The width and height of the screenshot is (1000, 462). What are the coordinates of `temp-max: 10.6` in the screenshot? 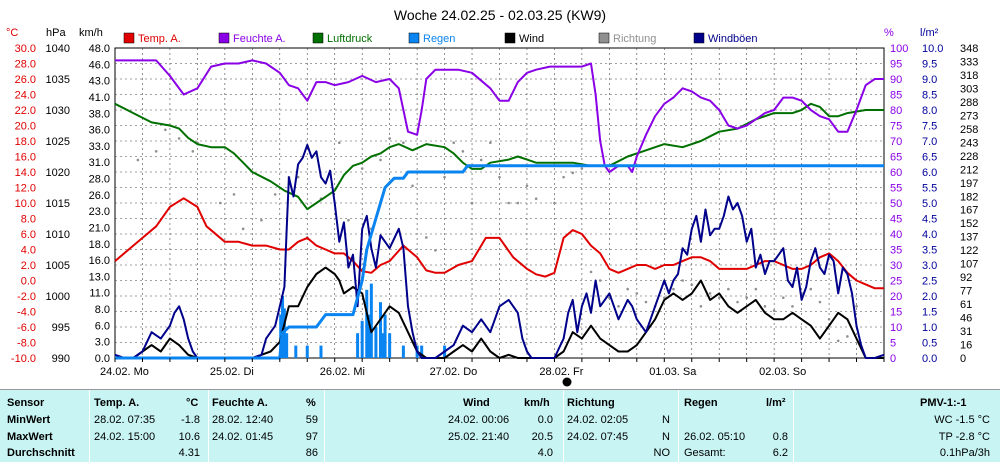 It's located at (189, 437).